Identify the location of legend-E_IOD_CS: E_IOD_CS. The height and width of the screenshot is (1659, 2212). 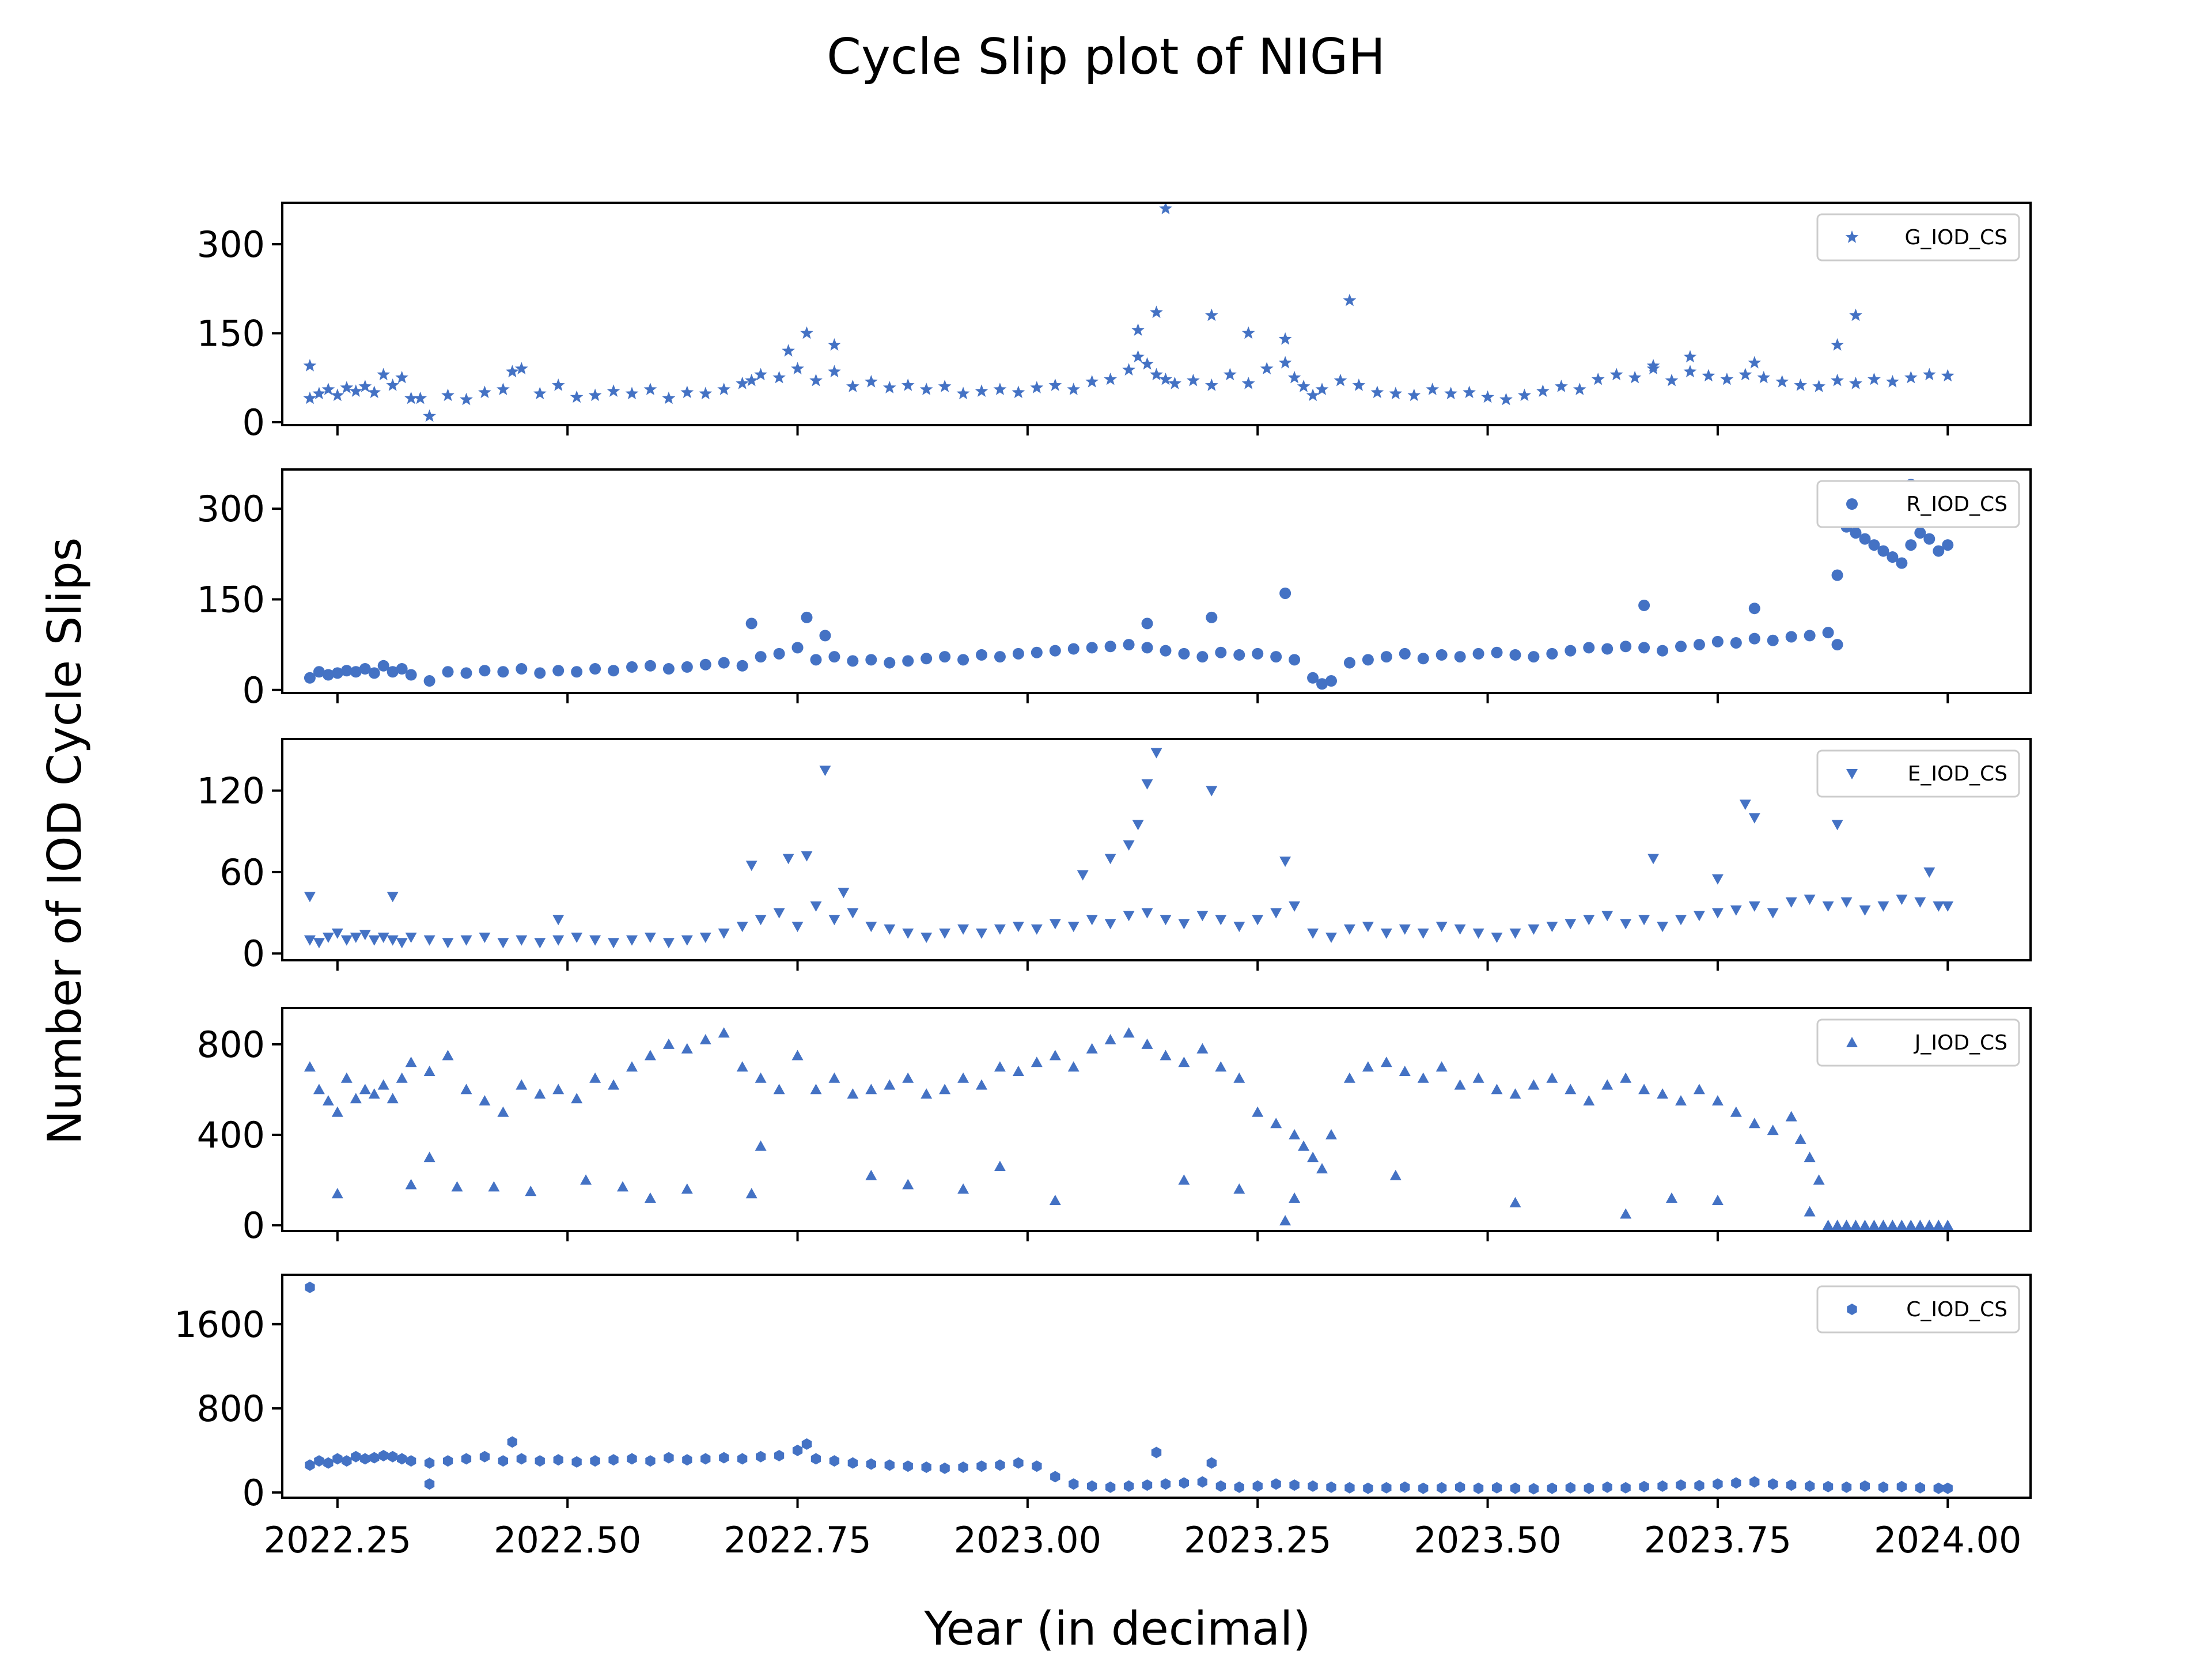
(1918, 773).